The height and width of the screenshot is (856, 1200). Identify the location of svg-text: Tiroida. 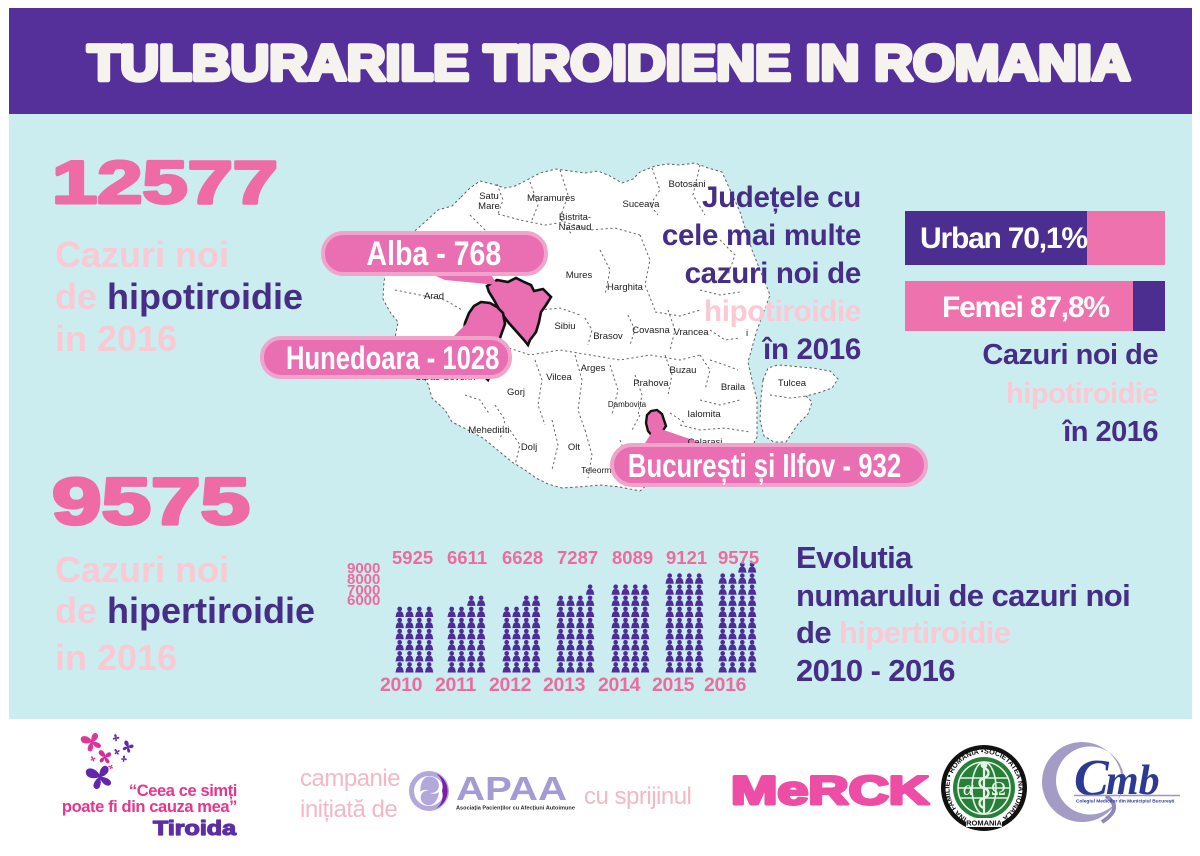
(195, 829).